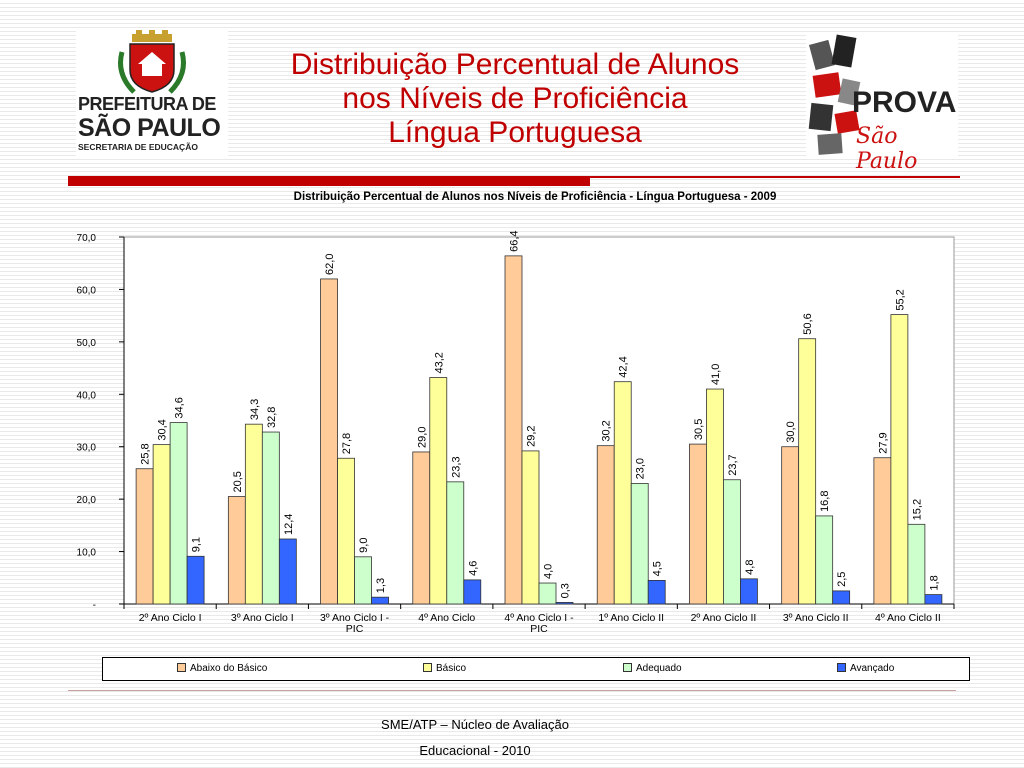 The height and width of the screenshot is (768, 1024). What do you see at coordinates (872, 668) in the screenshot?
I see `legend-label-avancado: Avançado` at bounding box center [872, 668].